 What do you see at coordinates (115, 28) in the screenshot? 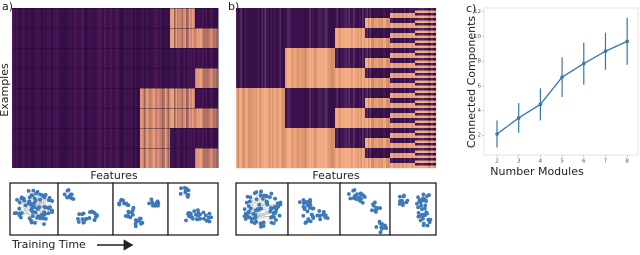
I see `heatmap-row` at bounding box center [115, 28].